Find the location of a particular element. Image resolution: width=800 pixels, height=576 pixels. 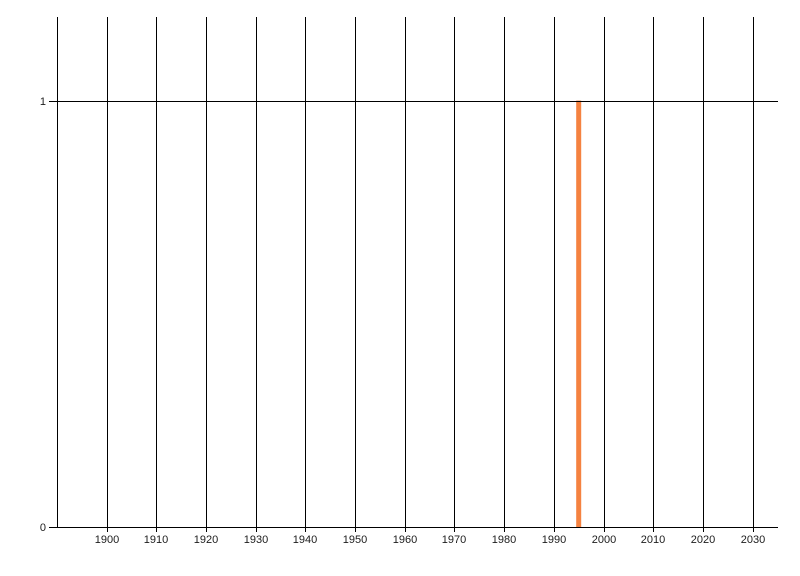

x-tick-label: 2010 is located at coordinates (653, 540).